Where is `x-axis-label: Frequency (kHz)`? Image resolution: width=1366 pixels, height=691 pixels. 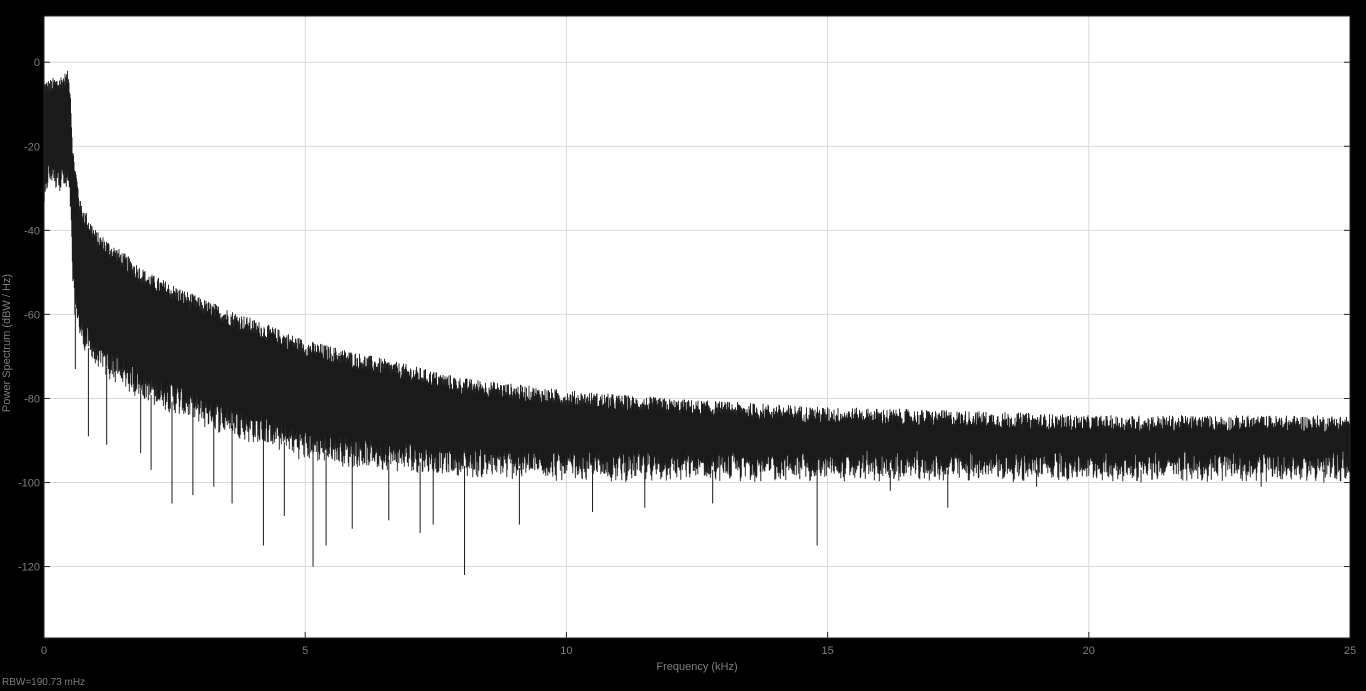
x-axis-label: Frequency (kHz) is located at coordinates (696, 667).